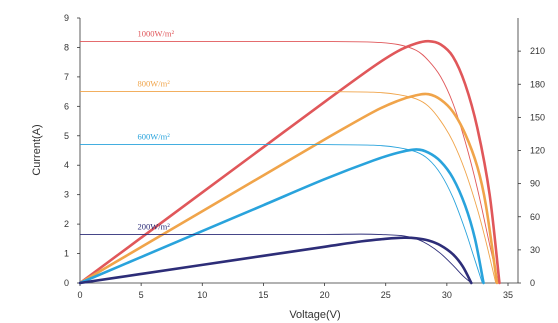  Describe the element at coordinates (66, 47) in the screenshot. I see `y-tick-label: 8` at that location.